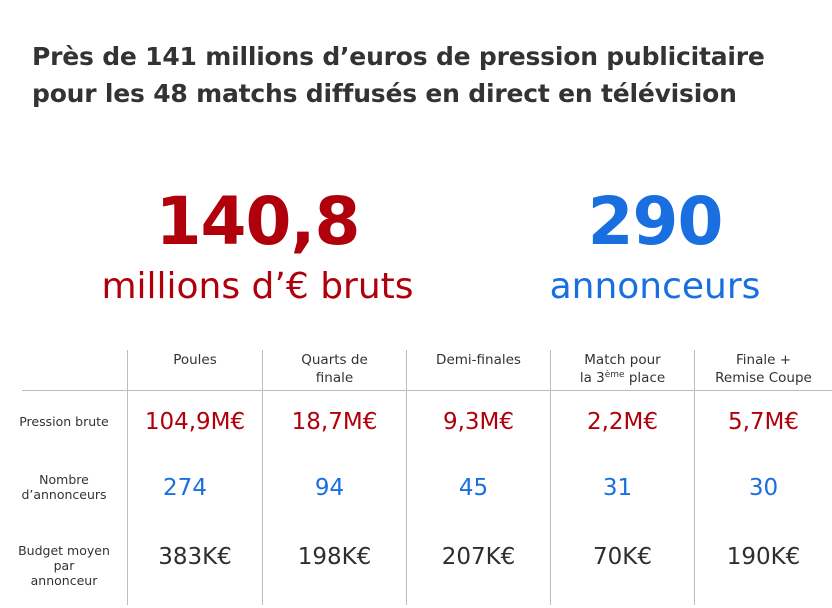  Describe the element at coordinates (258, 221) in the screenshot. I see `kpi-pression-value: 140,8` at that location.